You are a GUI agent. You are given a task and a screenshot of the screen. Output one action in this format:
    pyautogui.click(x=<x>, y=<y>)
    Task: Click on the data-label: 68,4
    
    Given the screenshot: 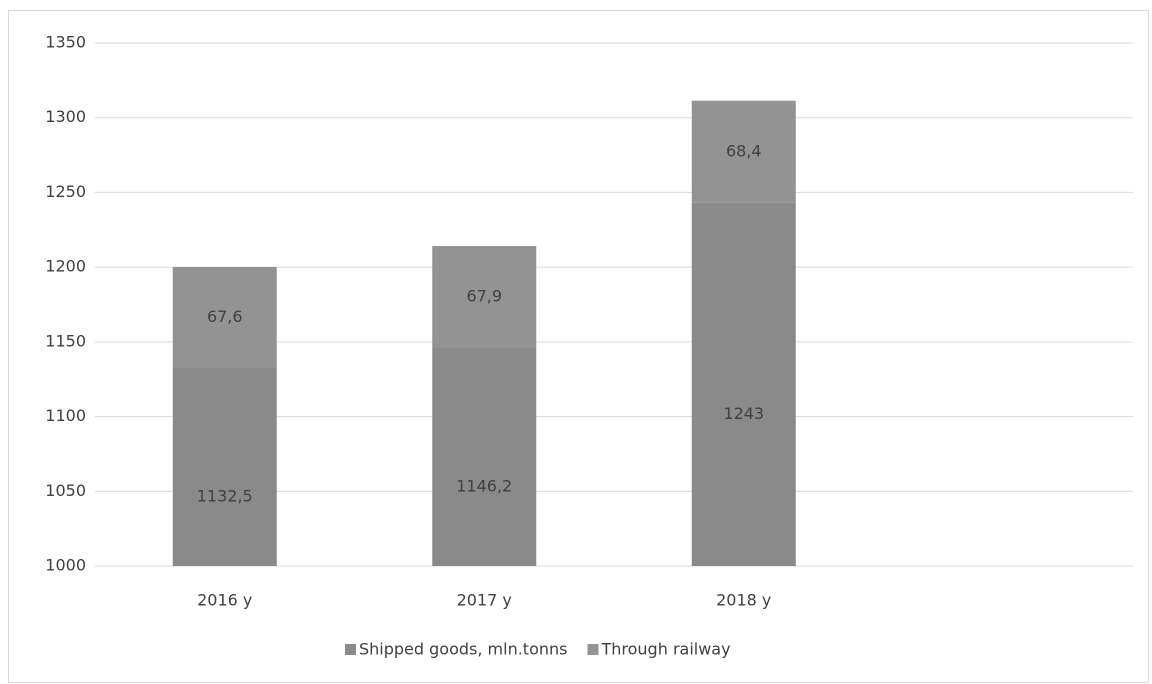 What is the action you would take?
    pyautogui.click(x=744, y=150)
    